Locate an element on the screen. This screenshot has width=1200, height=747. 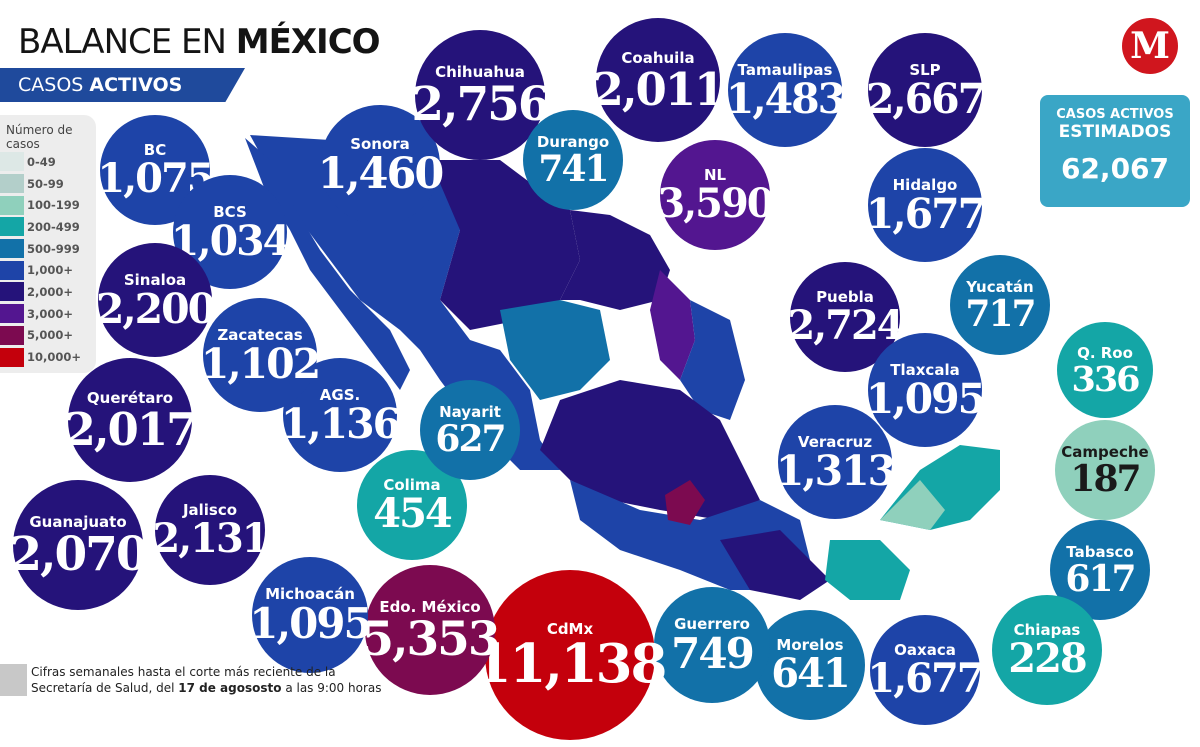
state-circle: Querétaro 2,017 is located at coordinates (131, 420).